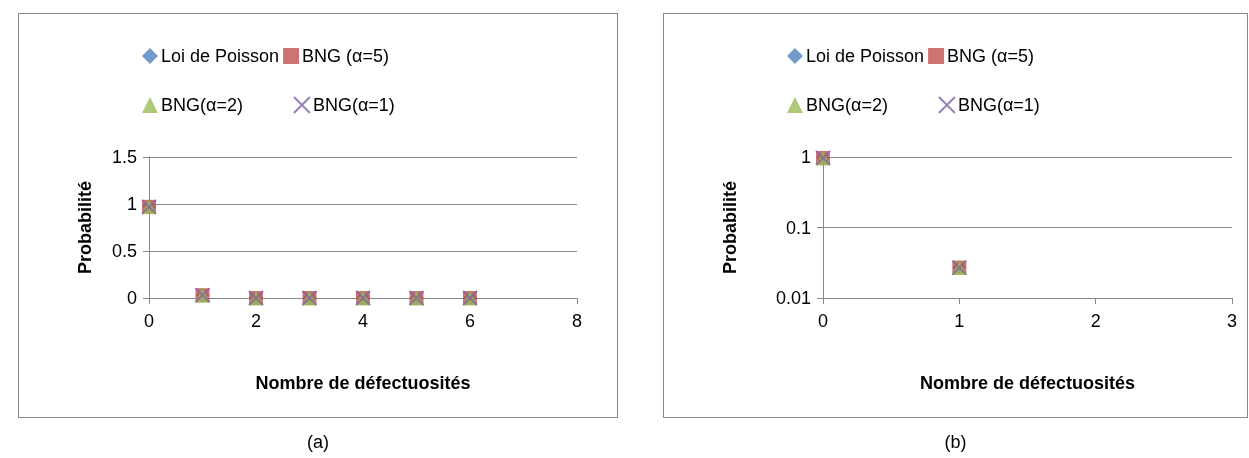 Image resolution: width=1249 pixels, height=458 pixels. What do you see at coordinates (1232, 321) in the screenshot?
I see `x-tick-label: 3` at bounding box center [1232, 321].